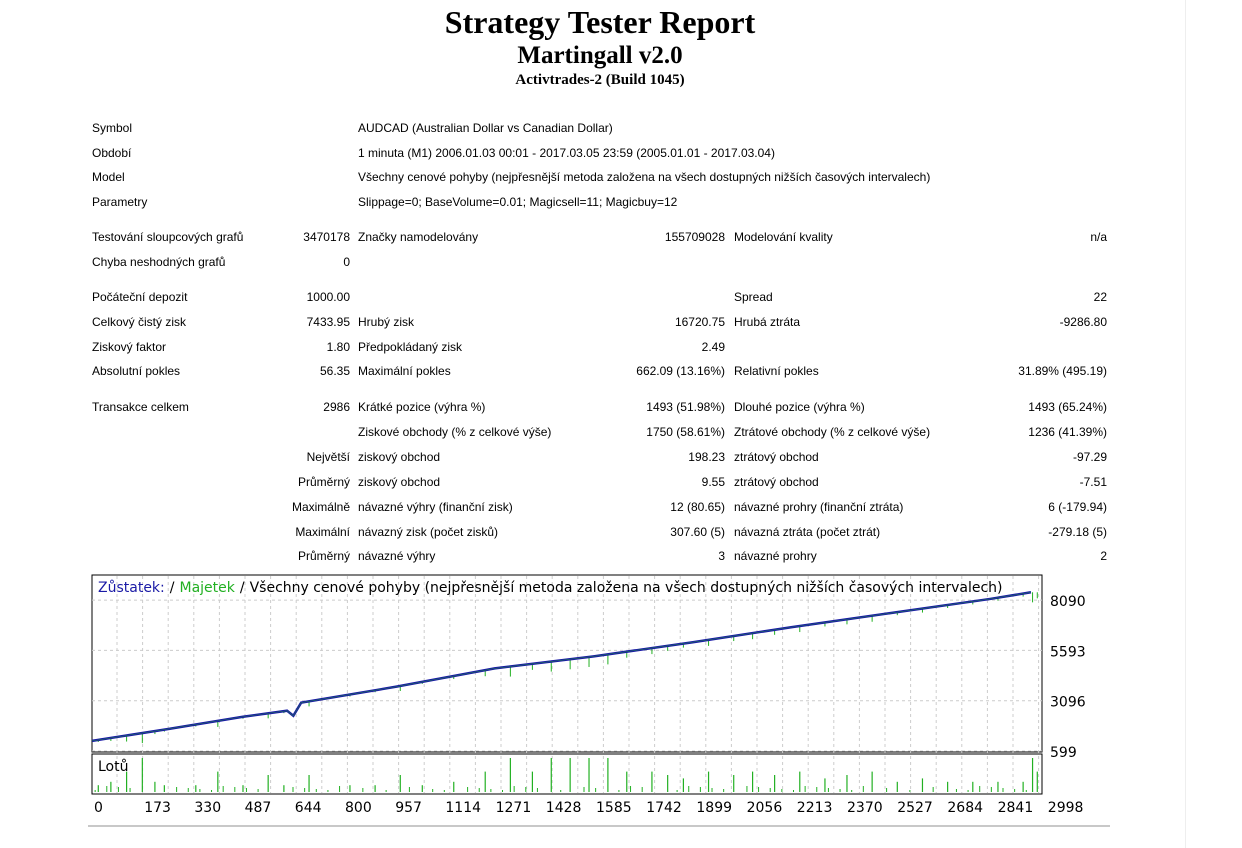 The width and height of the screenshot is (1242, 848). What do you see at coordinates (767, 322) in the screenshot?
I see `stat-label: Hrubá ztráta` at bounding box center [767, 322].